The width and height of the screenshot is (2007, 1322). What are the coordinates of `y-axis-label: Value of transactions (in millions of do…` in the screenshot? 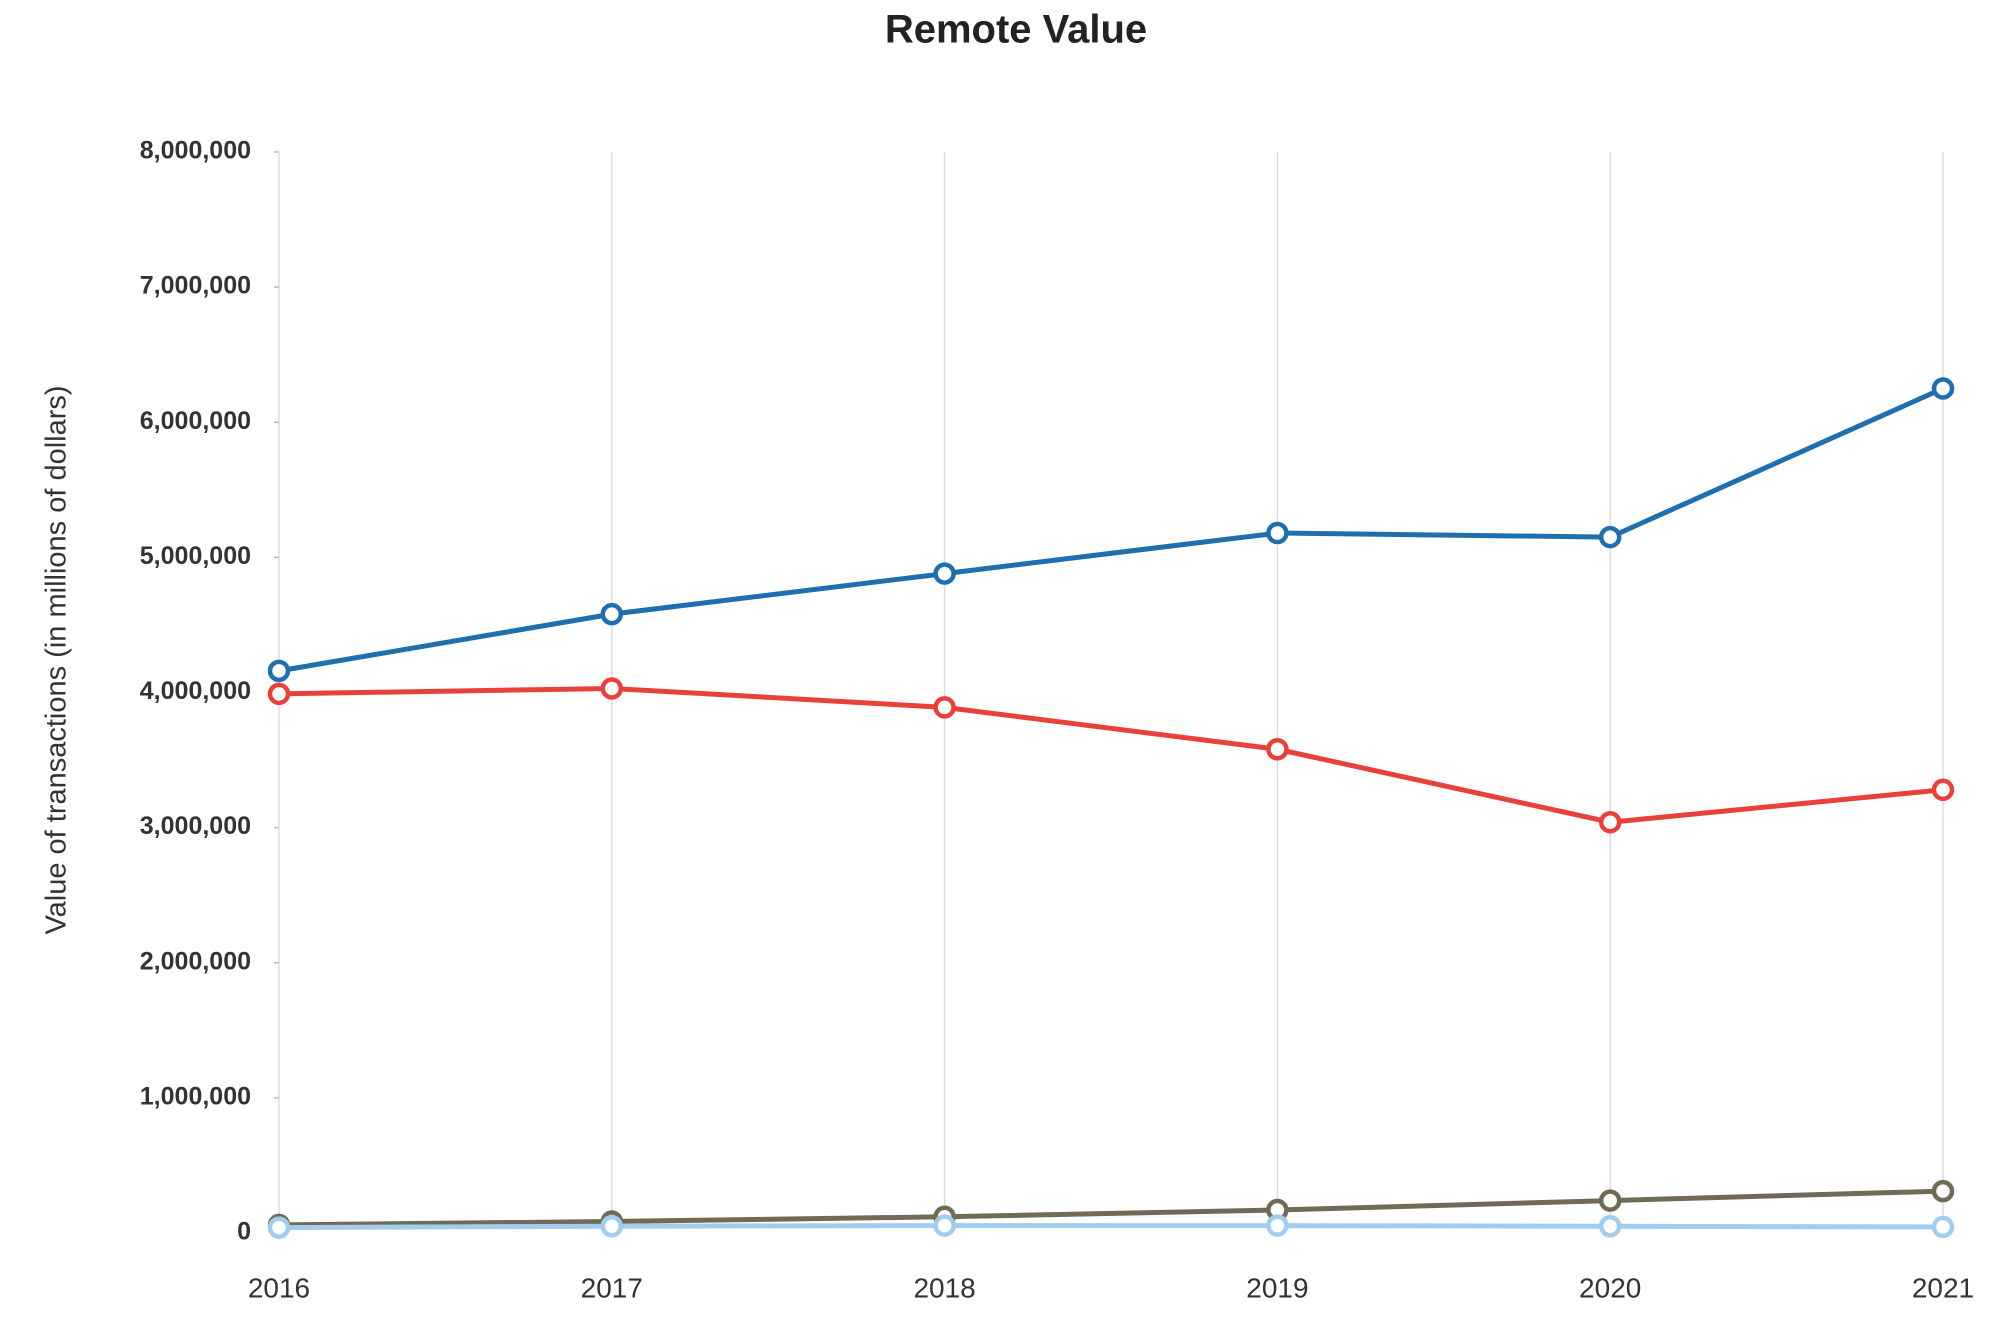 It's located at (57, 659).